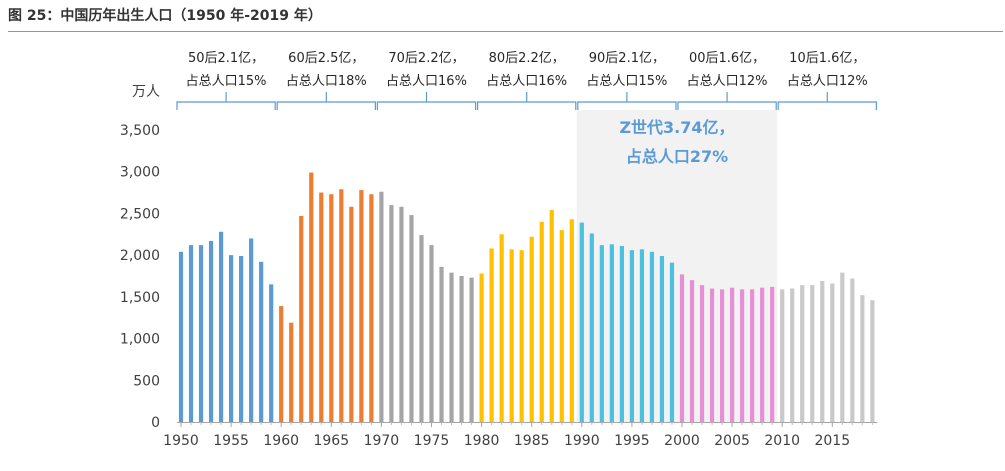 The width and height of the screenshot is (1005, 471). What do you see at coordinates (271, 353) in the screenshot?
I see `bar-1959` at bounding box center [271, 353].